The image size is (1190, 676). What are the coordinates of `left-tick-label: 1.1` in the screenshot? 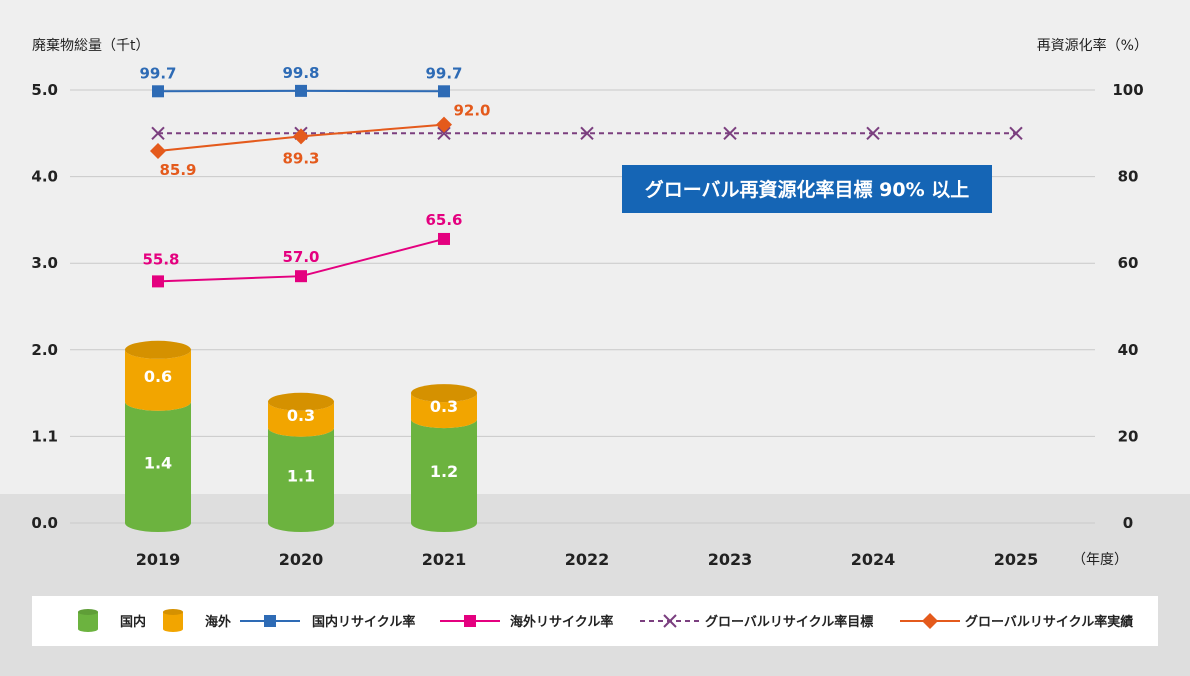 It's located at (44, 436).